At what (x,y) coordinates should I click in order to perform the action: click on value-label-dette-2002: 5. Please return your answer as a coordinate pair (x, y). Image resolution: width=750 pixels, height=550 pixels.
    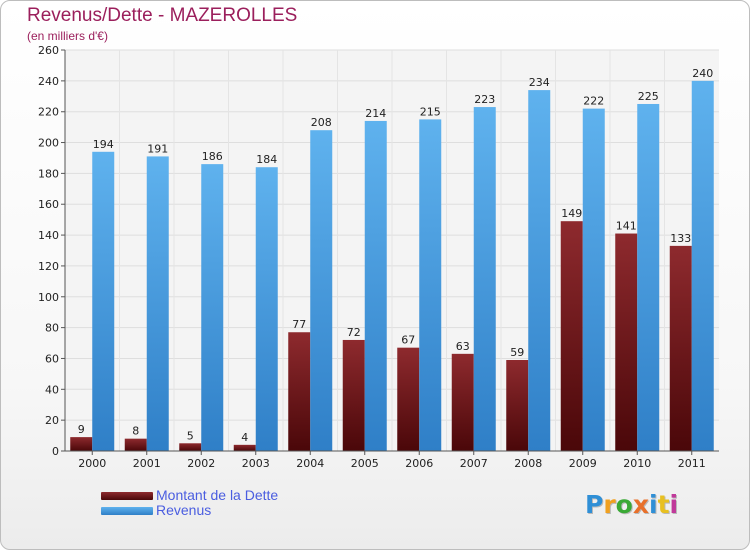
    Looking at the image, I should click on (190, 435).